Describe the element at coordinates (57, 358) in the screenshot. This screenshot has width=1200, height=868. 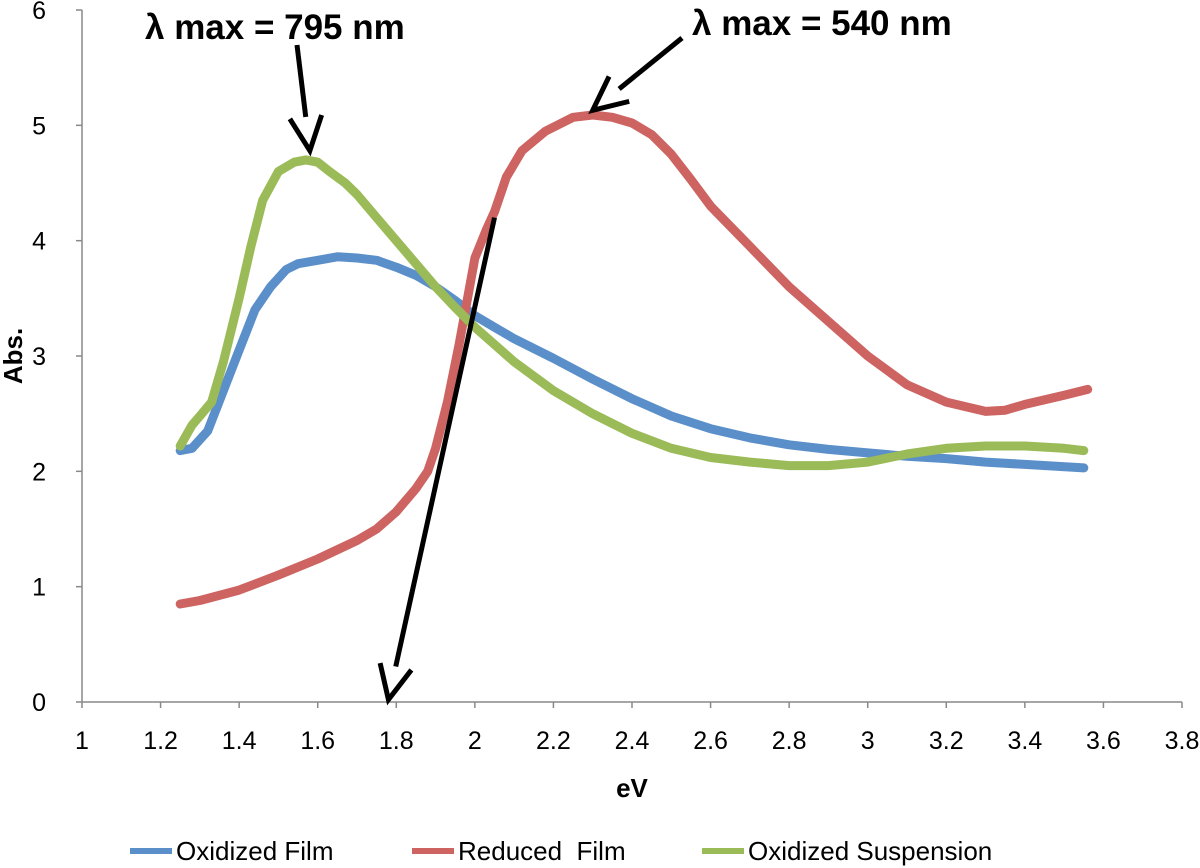
I see `y-ticks: 0 1 2 3 4 5 6` at that location.